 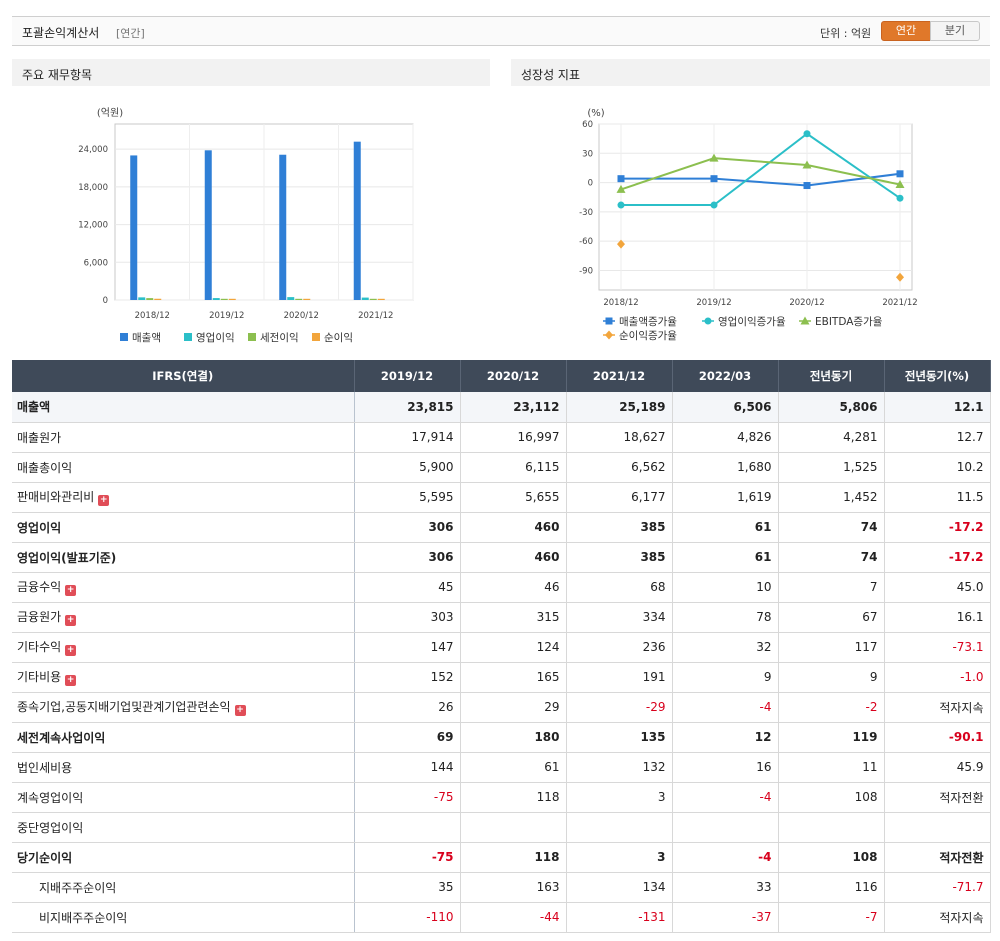 What do you see at coordinates (407, 467) in the screenshot?
I see `table-cell: 5,900` at bounding box center [407, 467].